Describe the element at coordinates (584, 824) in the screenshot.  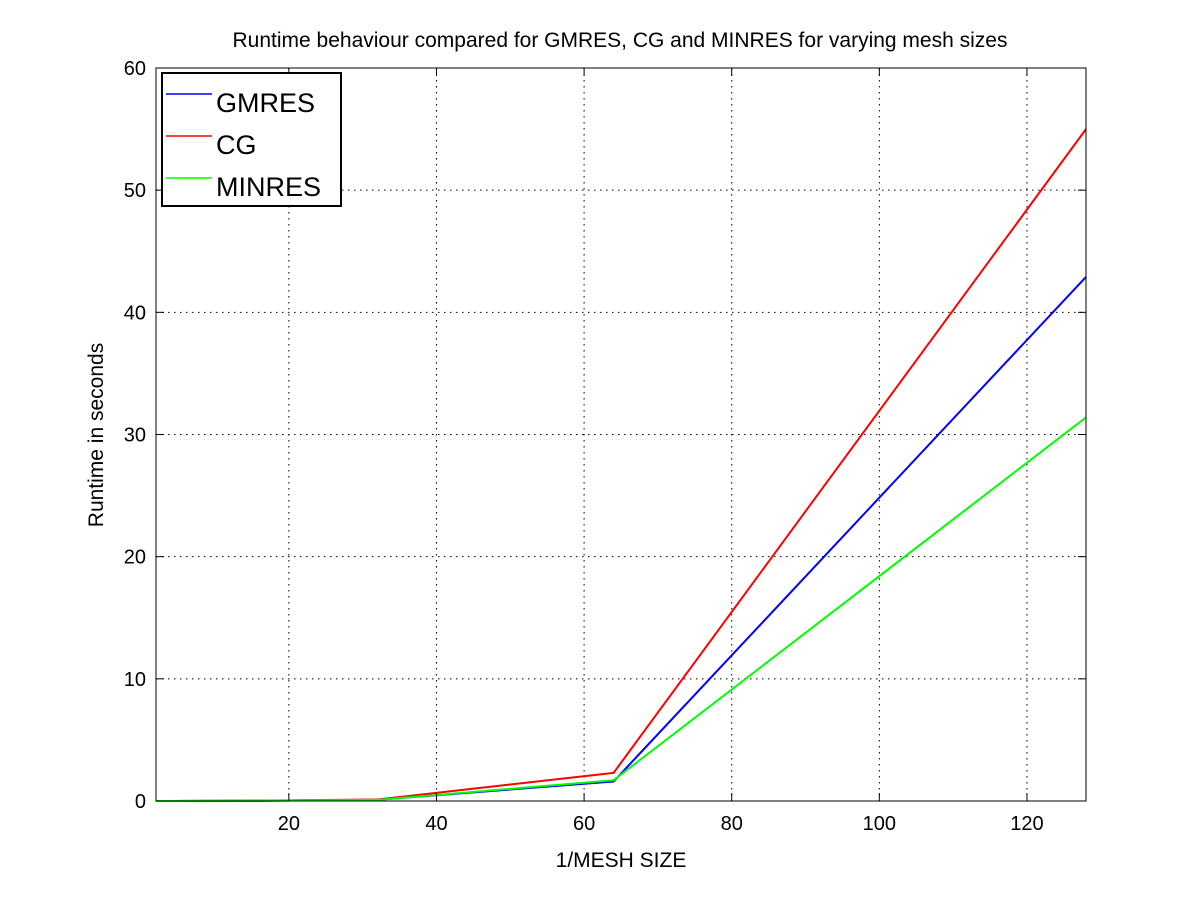
I see `x-tick-label: 60` at that location.